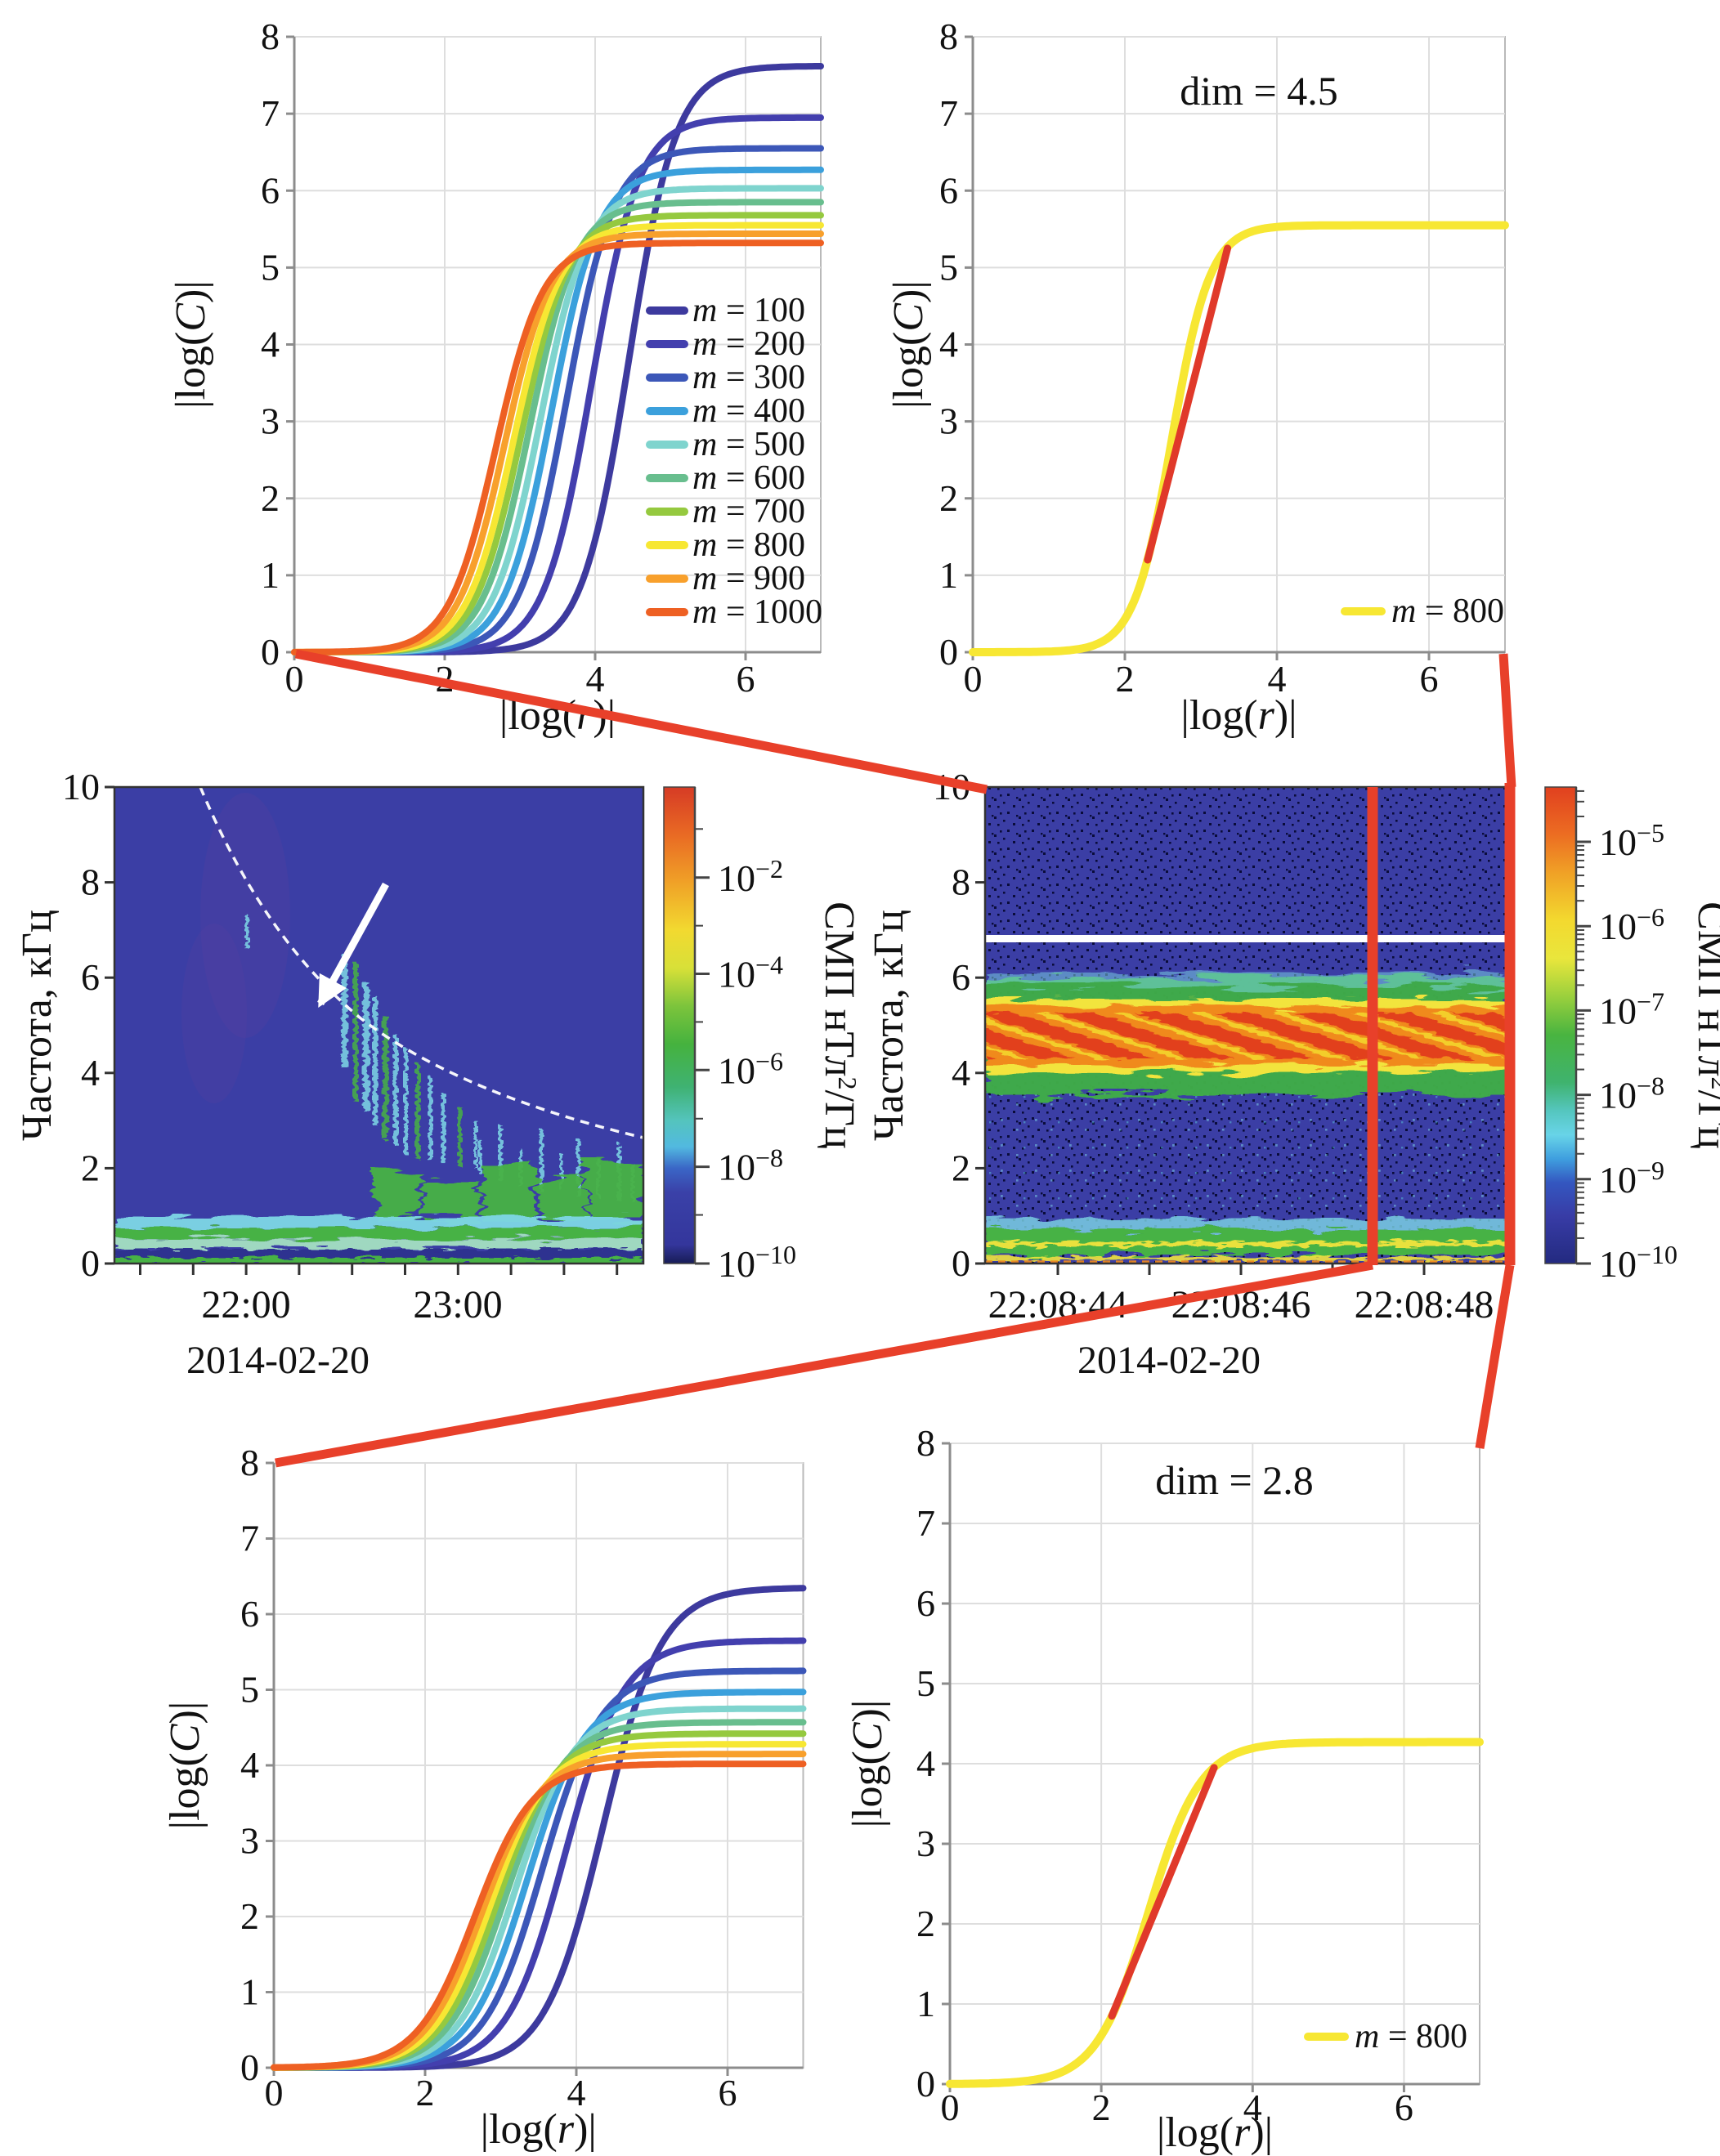 The width and height of the screenshot is (1720, 2156). I want to click on x-tick-label: 6, so click(1404, 2107).